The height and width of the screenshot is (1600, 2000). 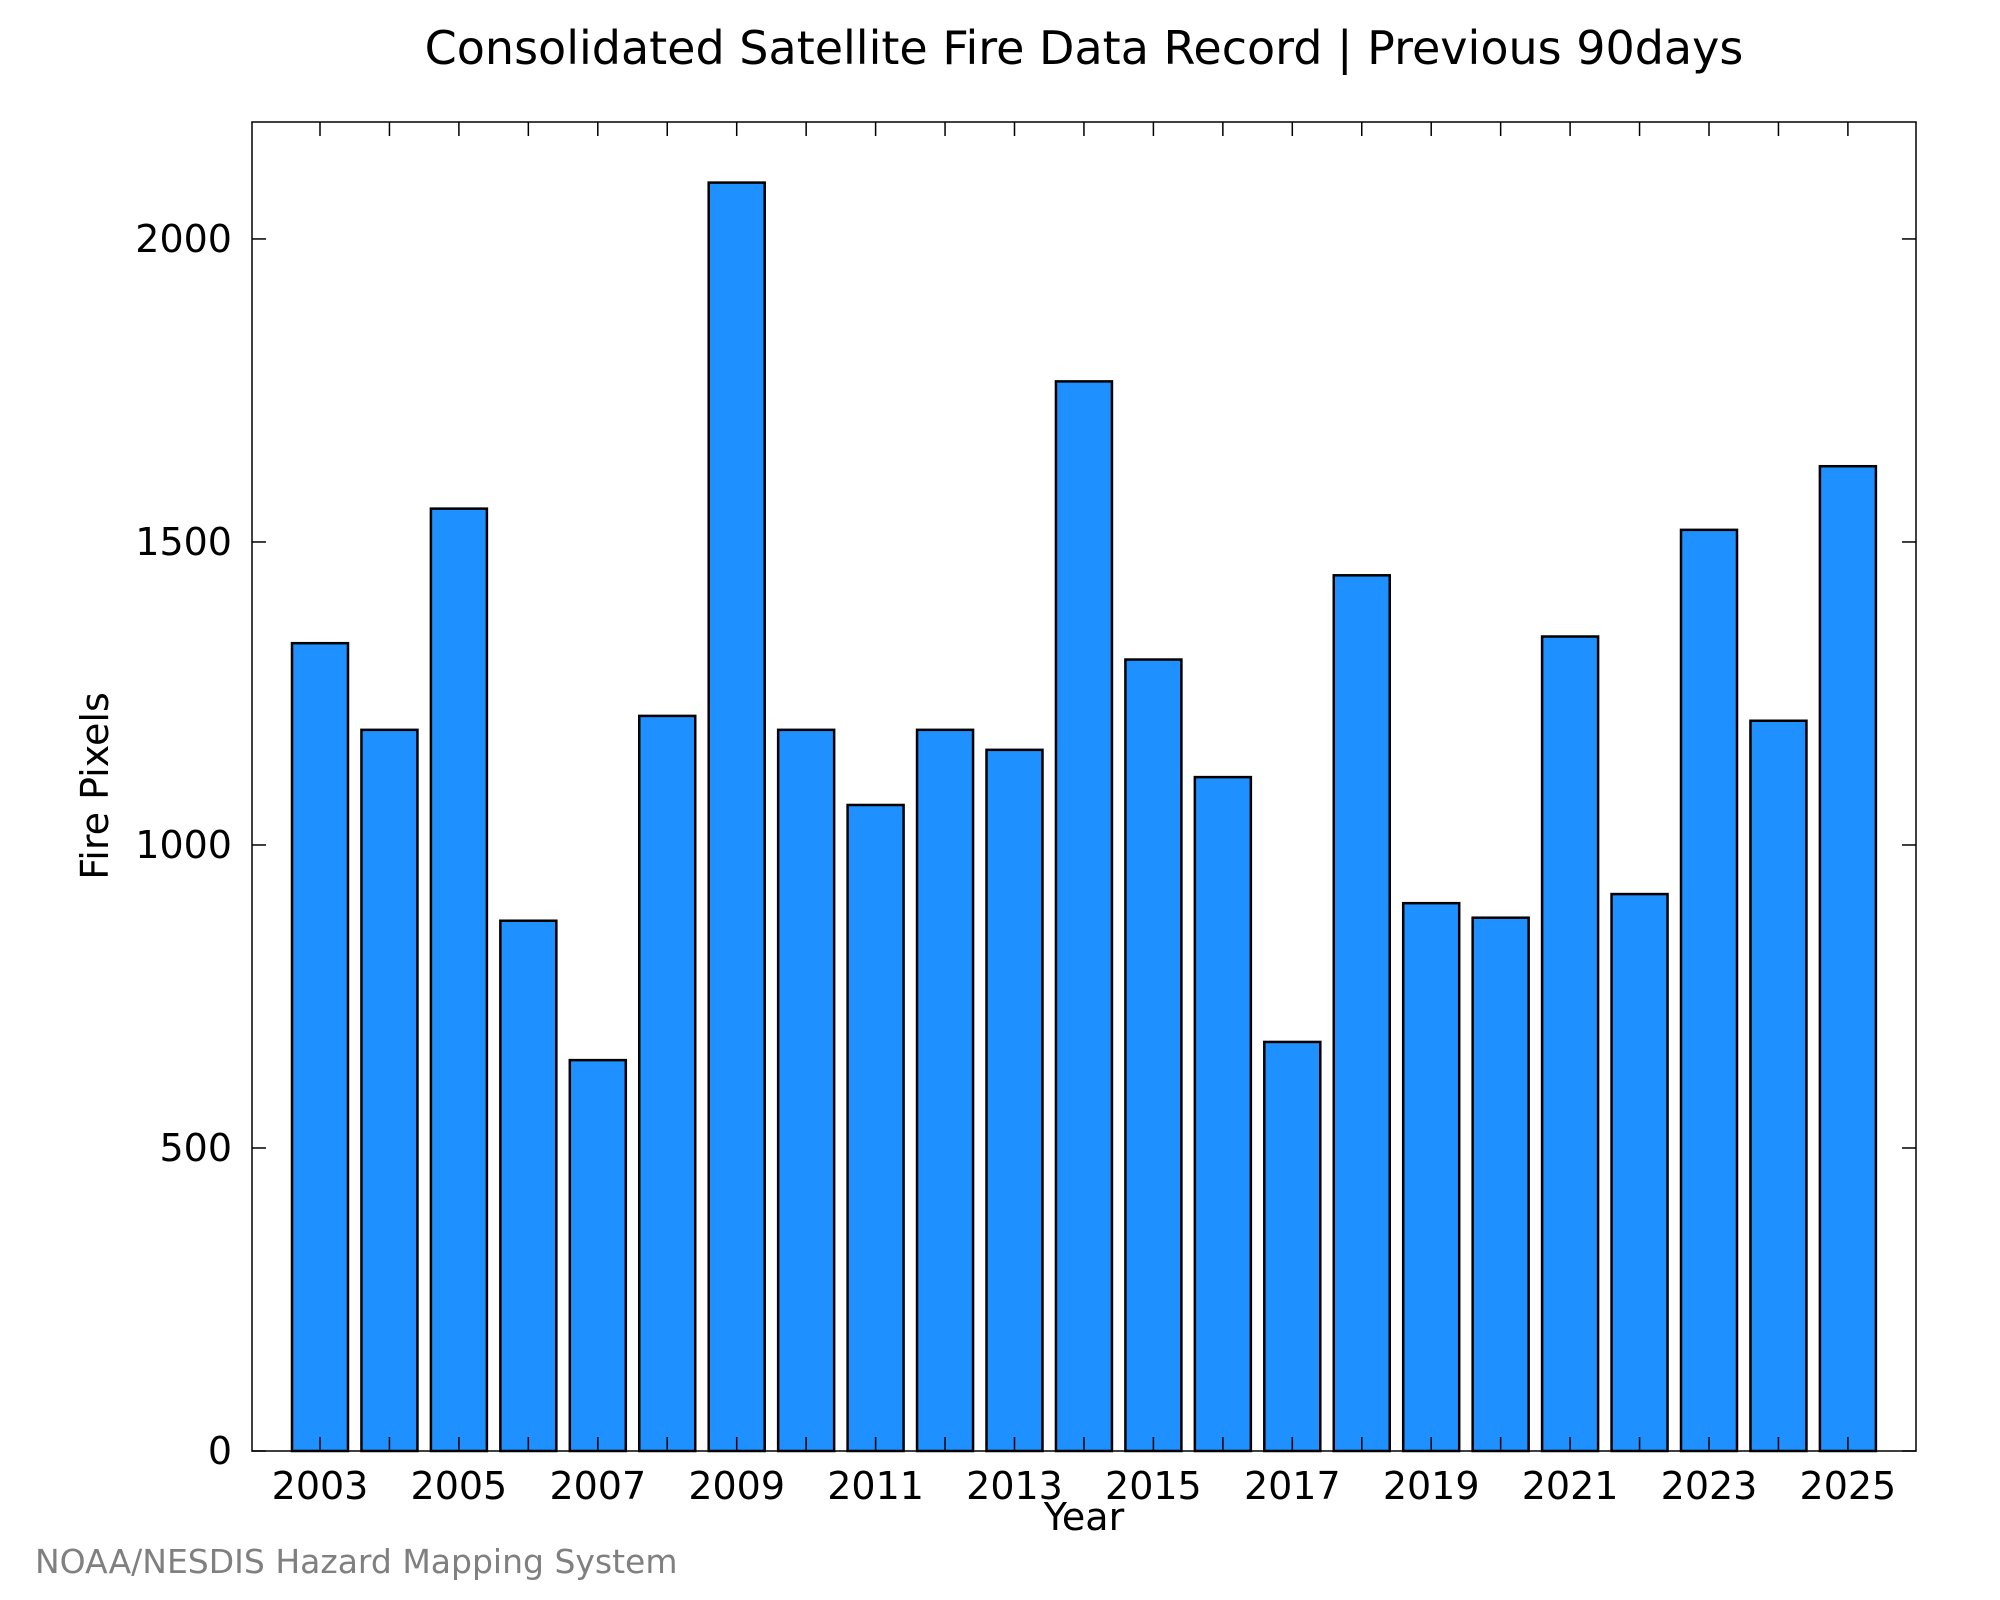 I want to click on bar-2011, so click(x=875, y=1128).